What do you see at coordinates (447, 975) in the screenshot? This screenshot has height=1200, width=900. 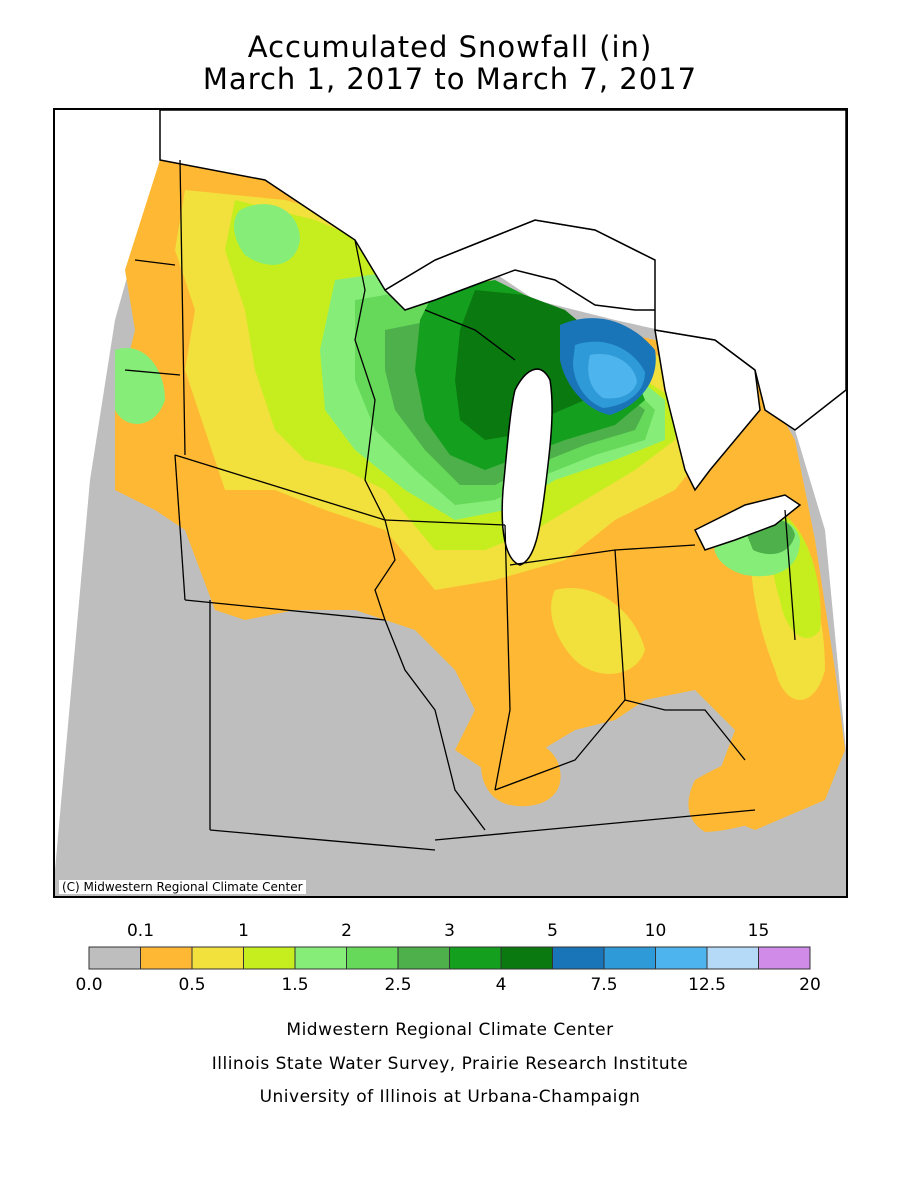 I see `color-legend: 0.1 1 2 3 5 10 15 0.0 0.5 1.5 2.5 4 7.5 12.5 20` at bounding box center [447, 975].